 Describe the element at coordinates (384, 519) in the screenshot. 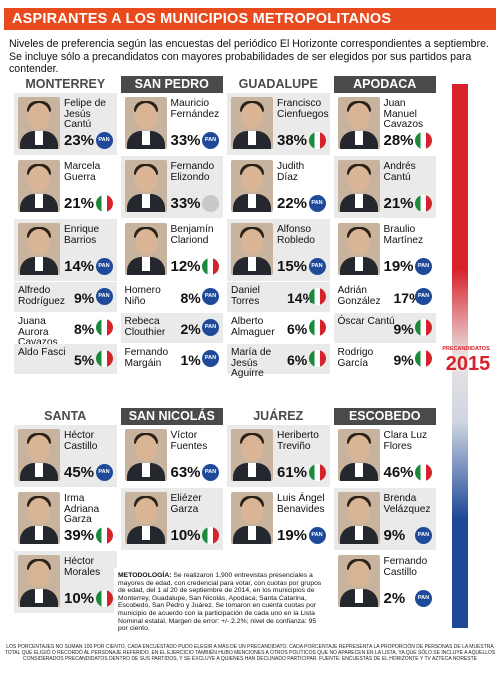

I see `candidate-card: Brenda Velázquez 9% PAN` at that location.